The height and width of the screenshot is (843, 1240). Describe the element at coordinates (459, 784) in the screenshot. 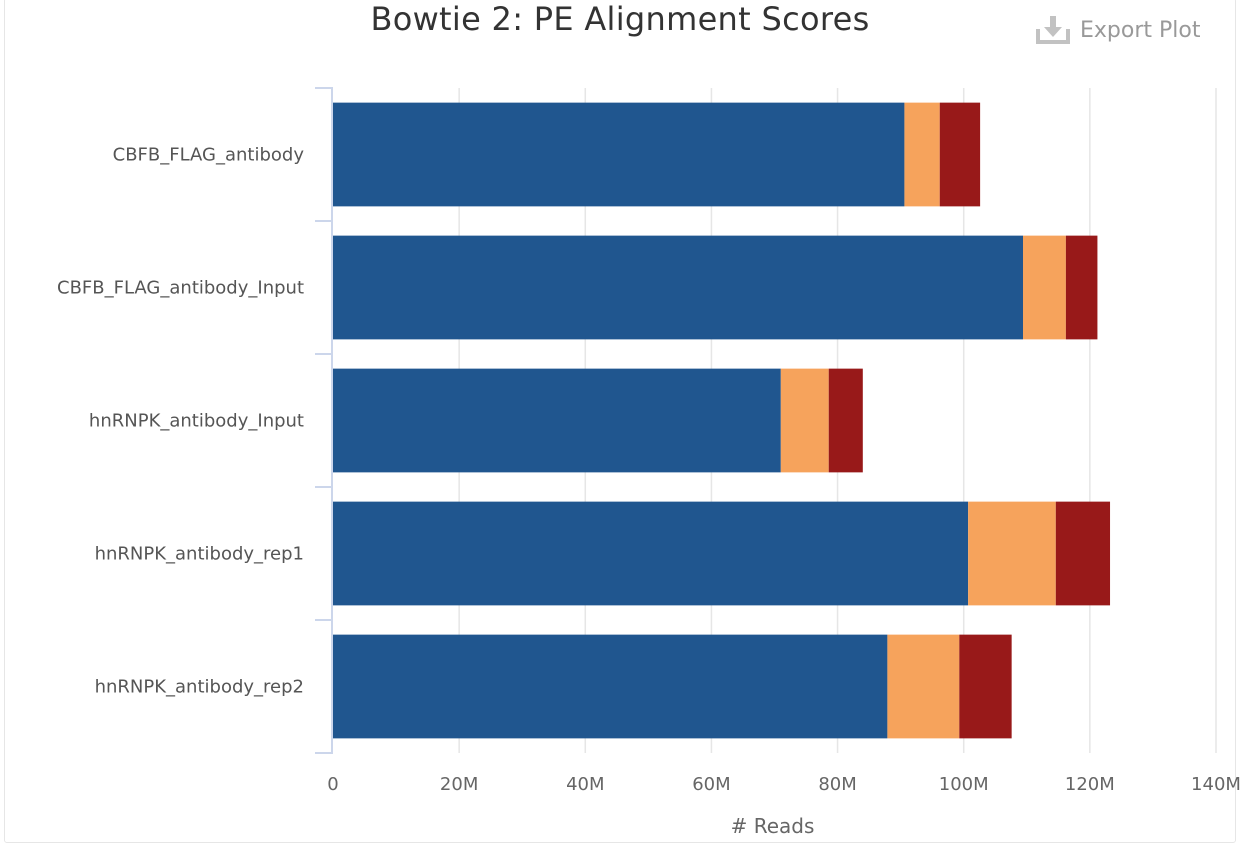

I see `x-tick-label: 20M` at that location.